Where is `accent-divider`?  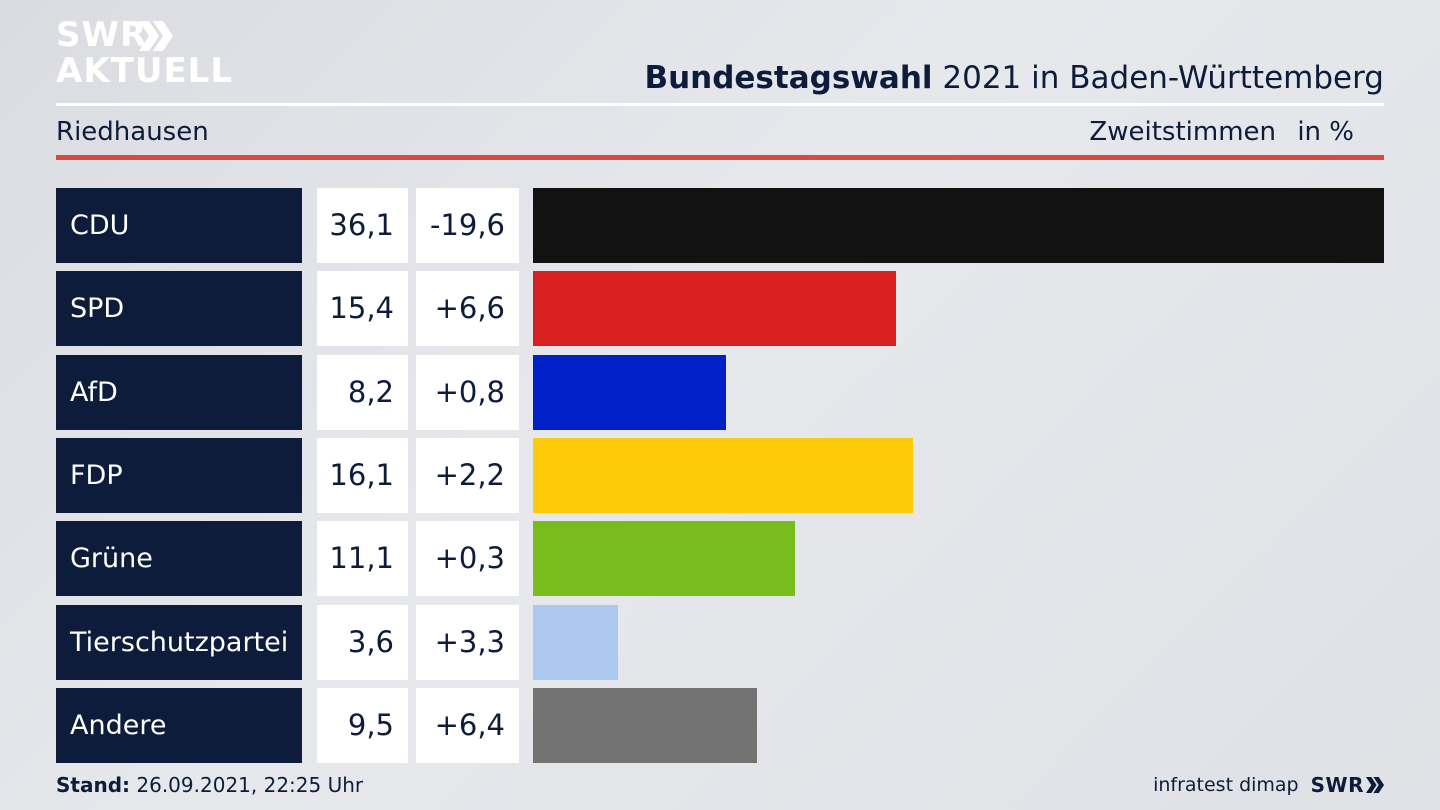
accent-divider is located at coordinates (720, 157).